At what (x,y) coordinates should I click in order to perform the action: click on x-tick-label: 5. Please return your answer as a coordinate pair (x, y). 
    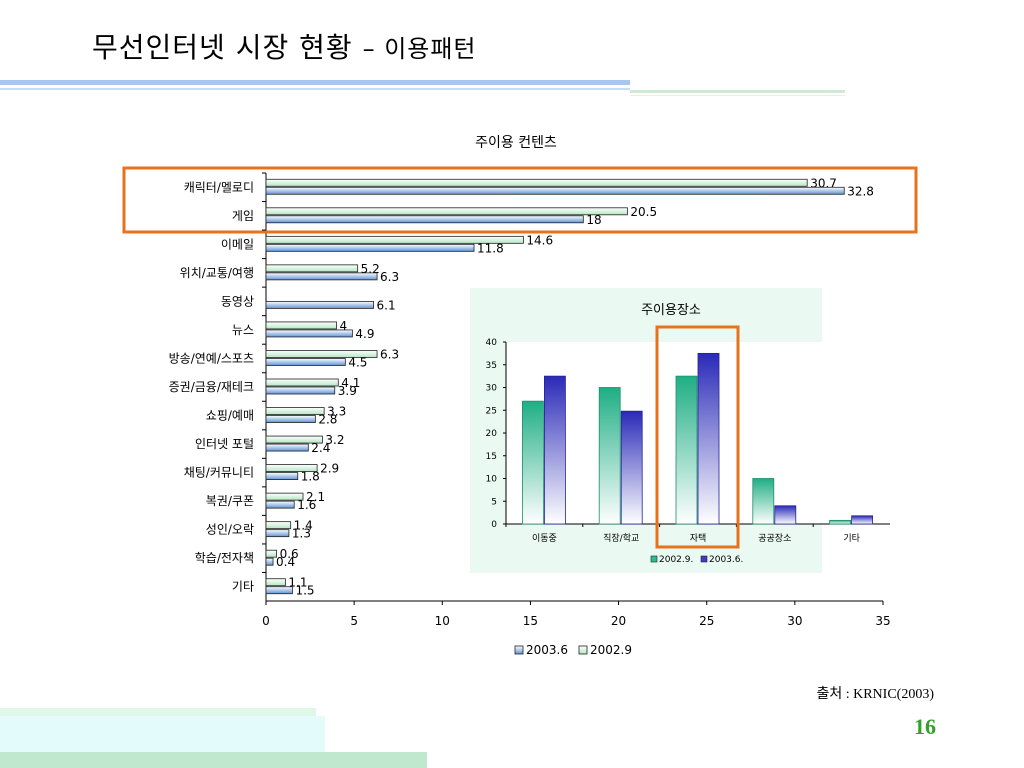
    Looking at the image, I should click on (354, 621).